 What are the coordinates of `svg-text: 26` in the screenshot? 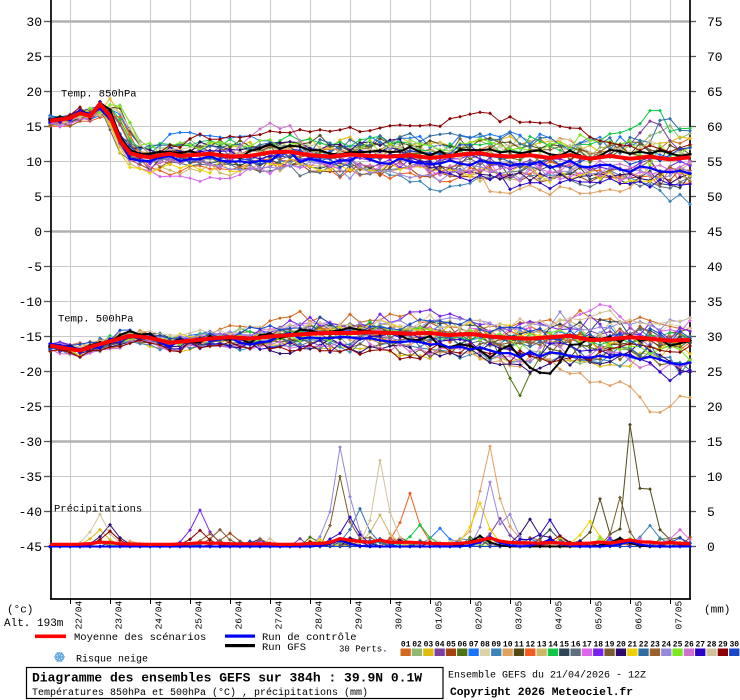 It's located at (689, 645).